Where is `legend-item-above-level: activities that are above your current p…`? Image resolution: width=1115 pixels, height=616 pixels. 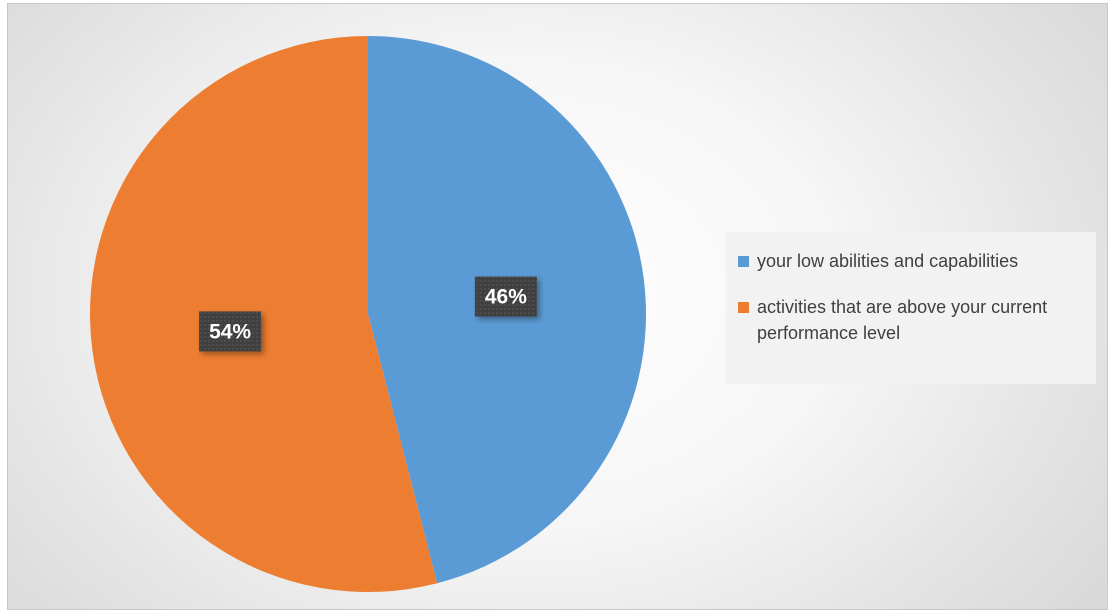 legend-item-above-level: activities that are above your current p… is located at coordinates (917, 320).